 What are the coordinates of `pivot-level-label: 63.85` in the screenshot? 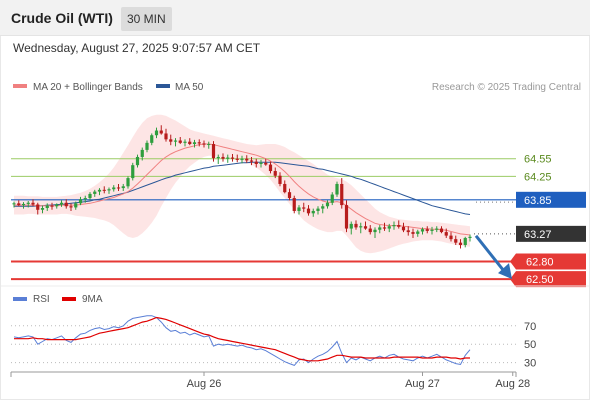 It's located at (538, 201).